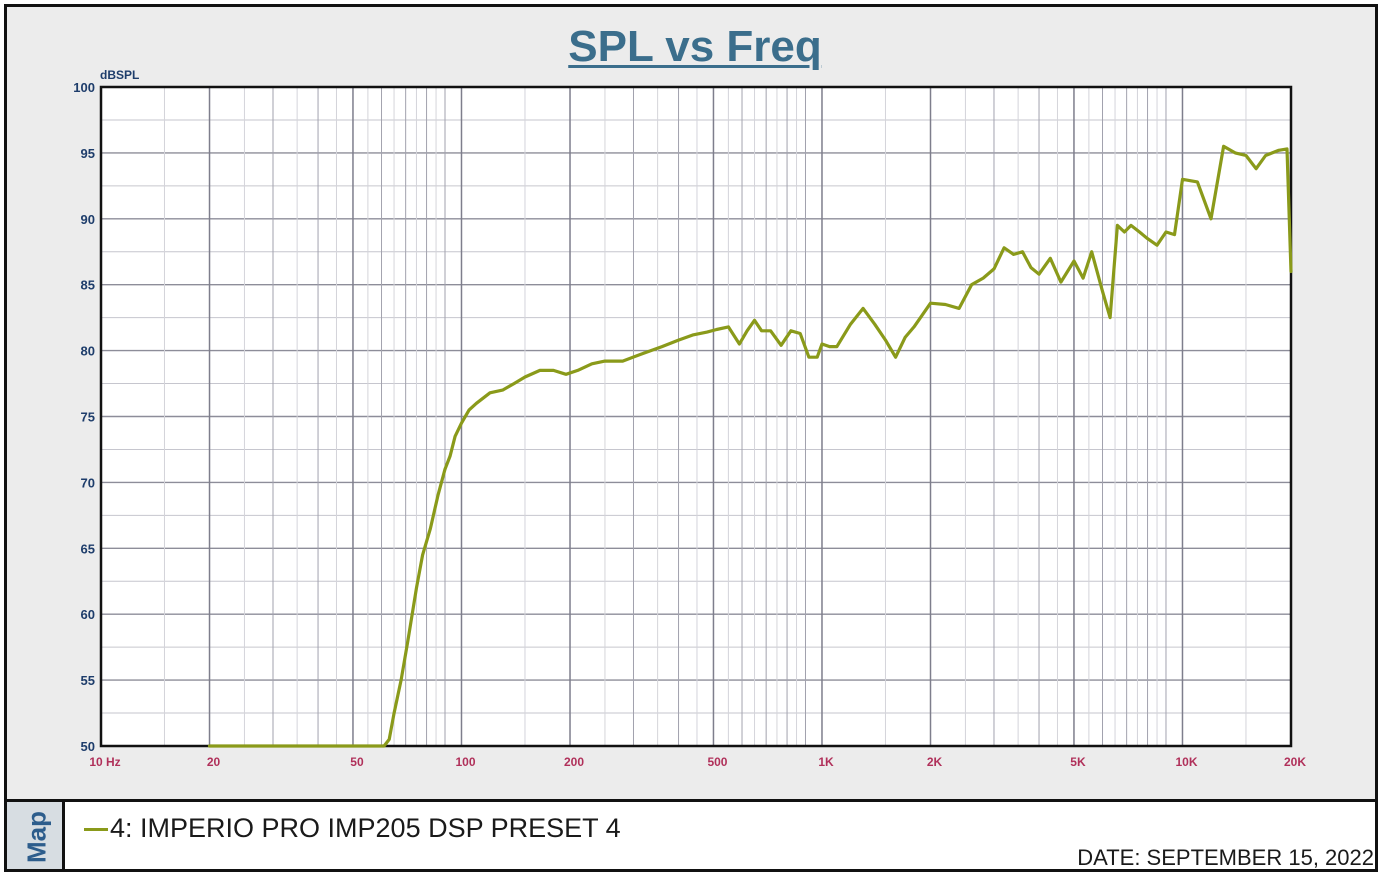 The height and width of the screenshot is (876, 1384). What do you see at coordinates (214, 762) in the screenshot?
I see `x-tick-label: 20` at bounding box center [214, 762].